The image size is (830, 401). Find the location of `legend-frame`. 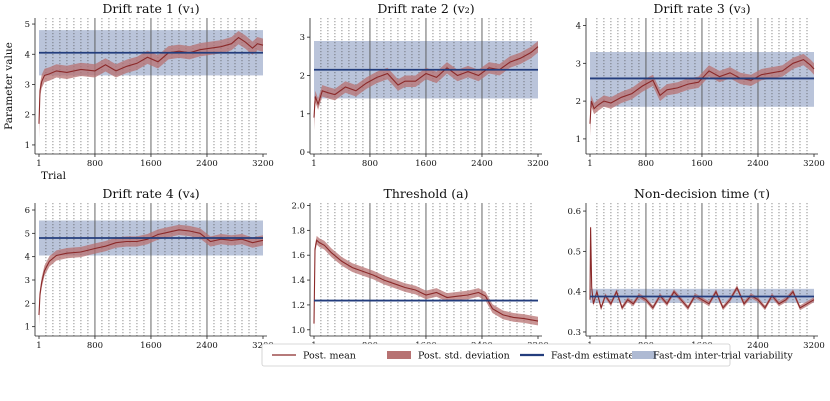

legend-frame is located at coordinates (496, 355).